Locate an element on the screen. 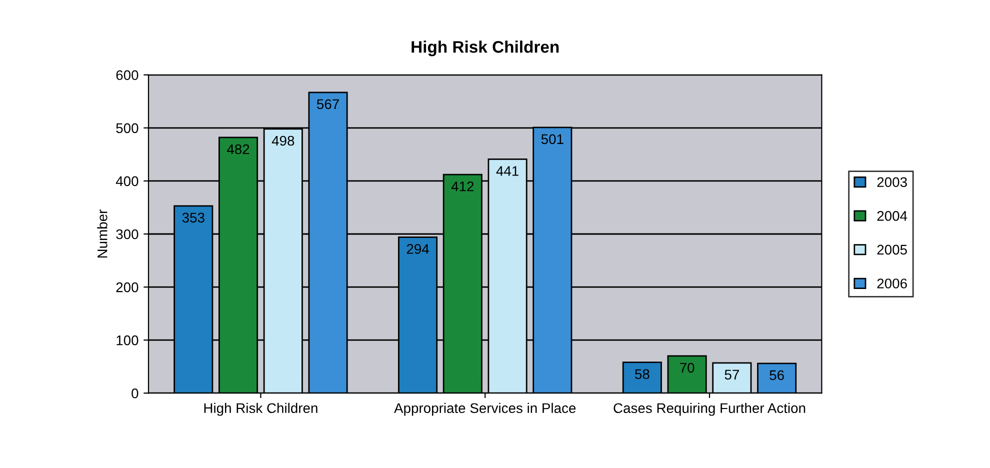  data-label: 412 is located at coordinates (462, 186).